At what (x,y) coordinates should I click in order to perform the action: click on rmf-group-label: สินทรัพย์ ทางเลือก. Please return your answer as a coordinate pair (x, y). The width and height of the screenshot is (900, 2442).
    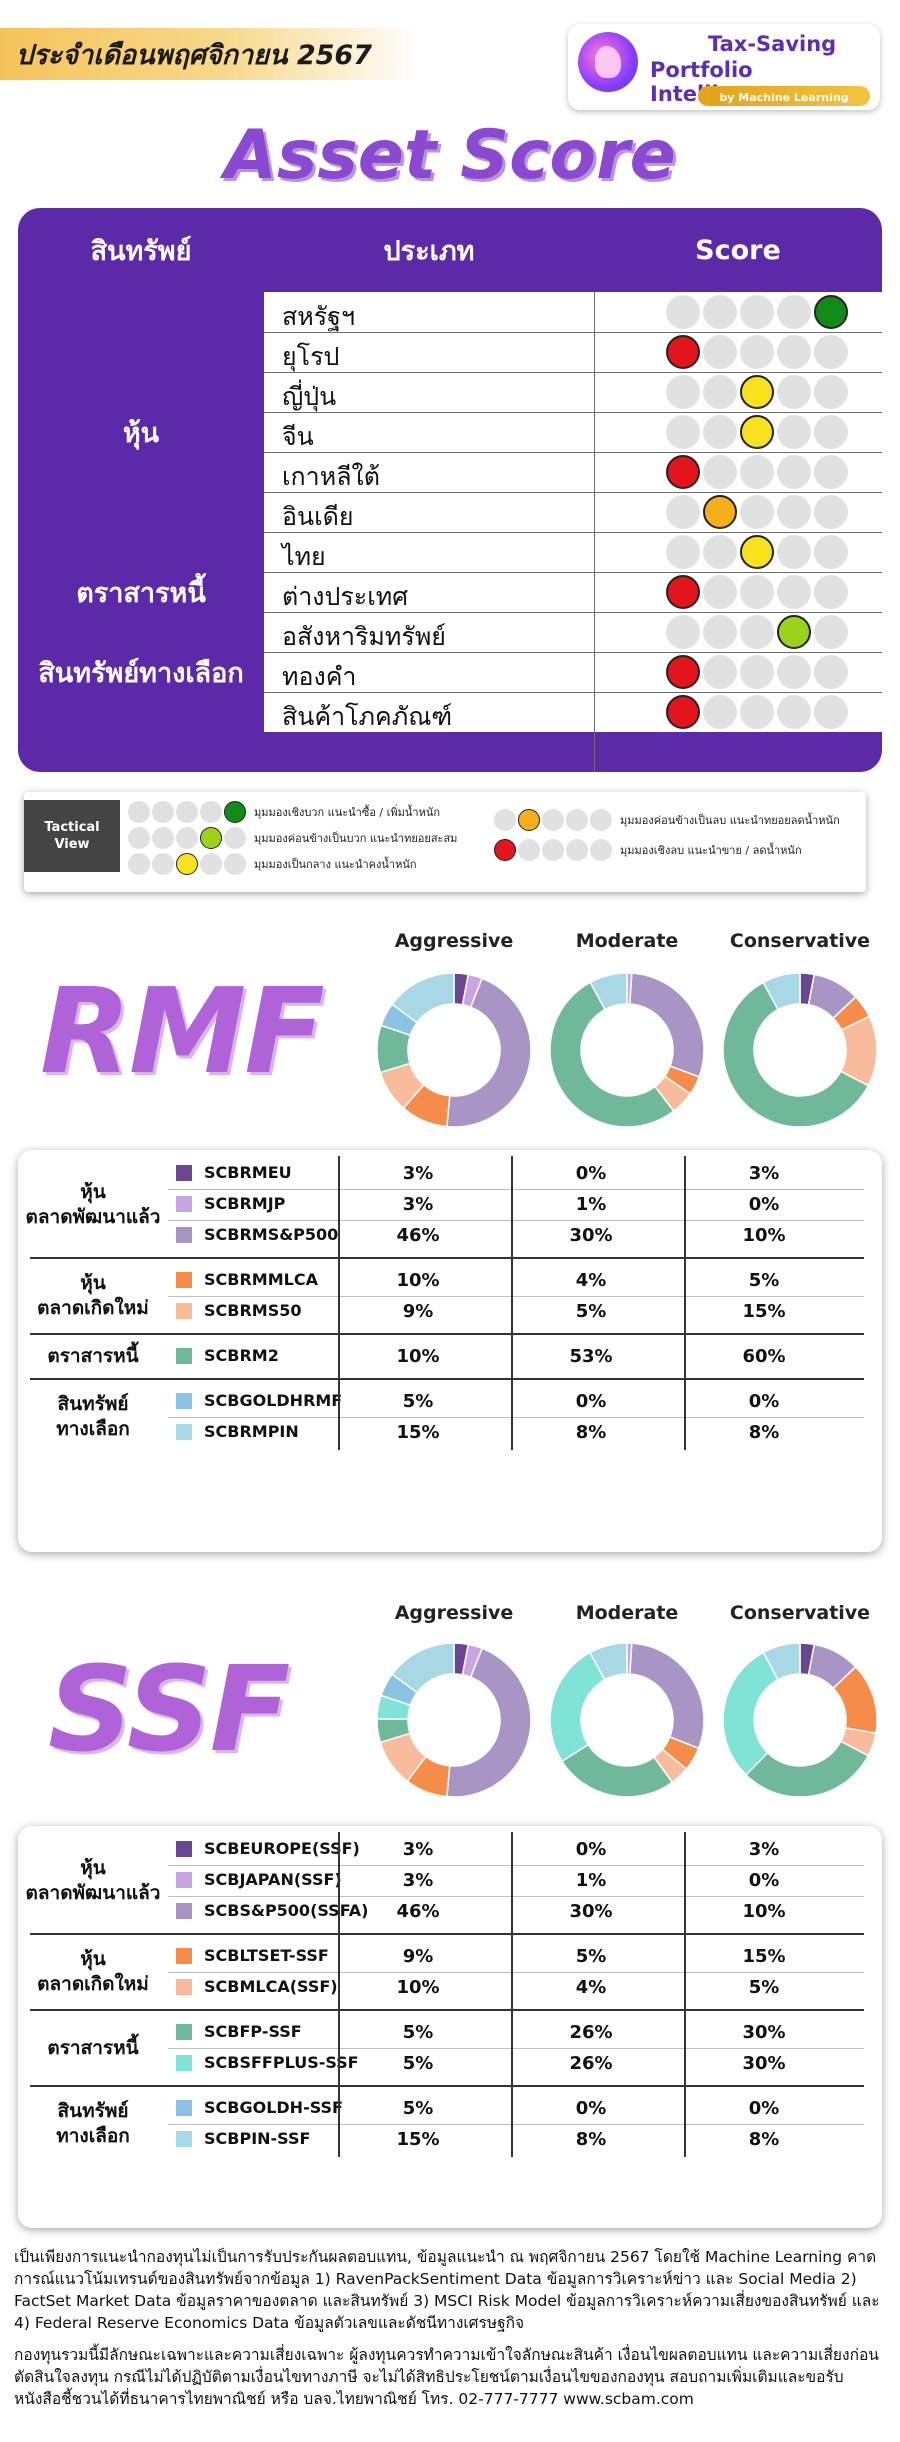
    Looking at the image, I should click on (93, 1417).